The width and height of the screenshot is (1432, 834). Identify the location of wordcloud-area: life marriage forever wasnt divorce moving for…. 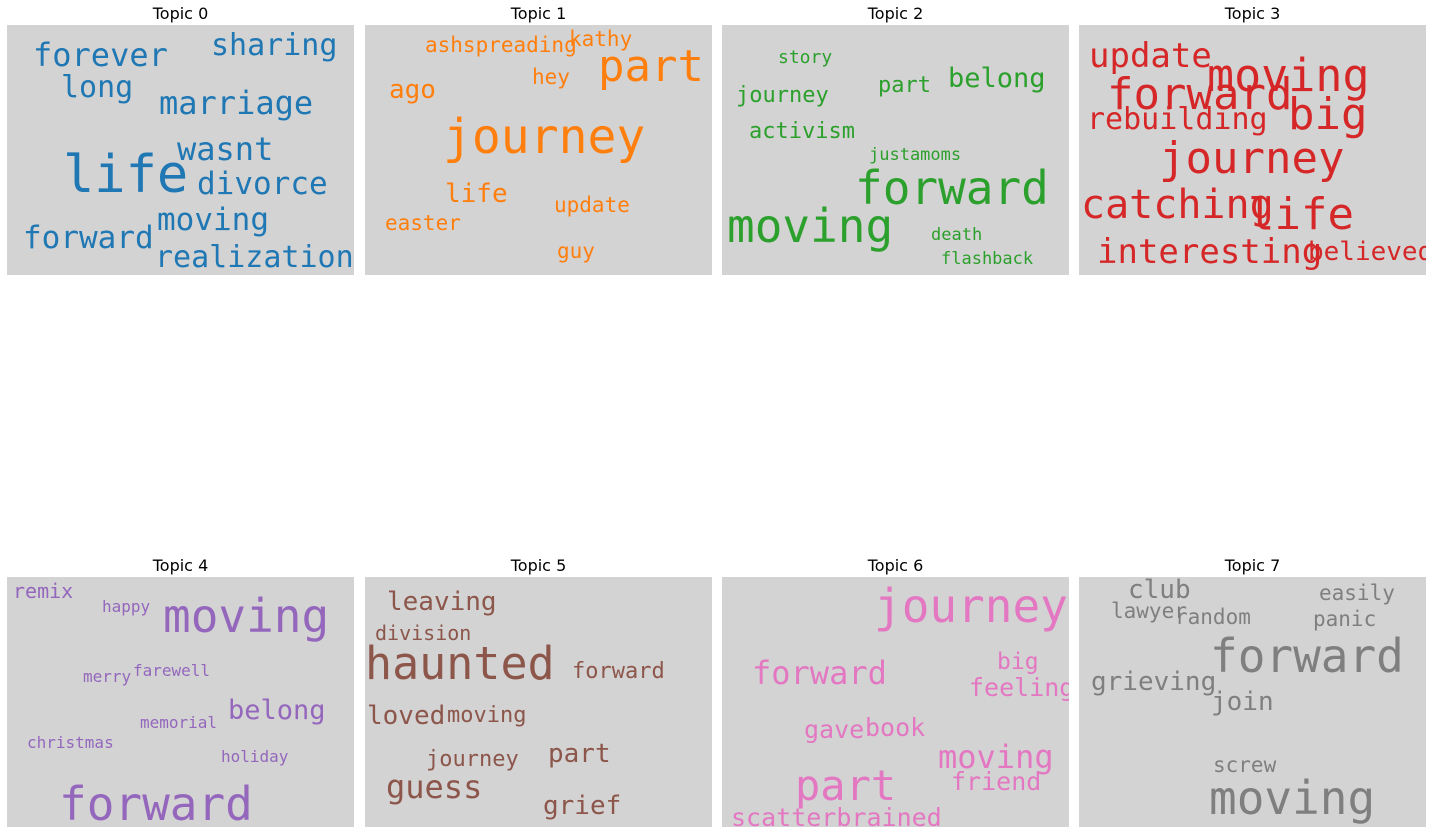
(180, 150).